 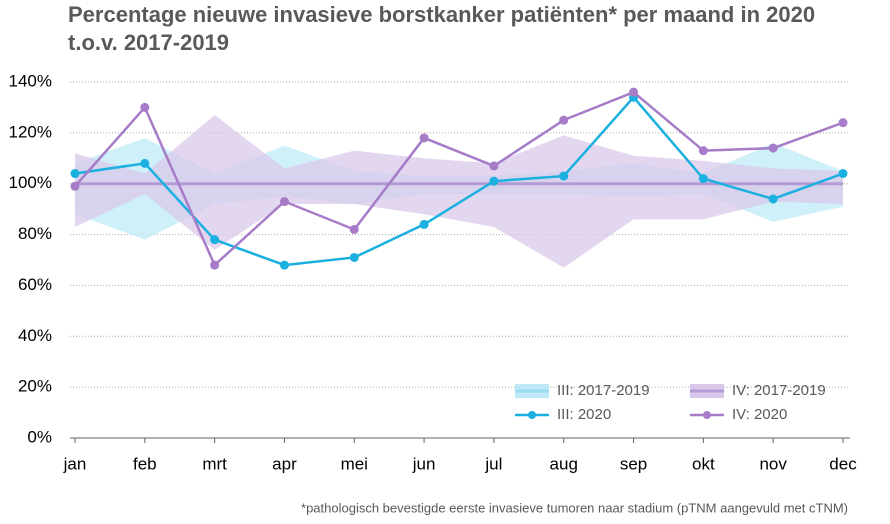 I want to click on y-tick-label: 80%, so click(x=35, y=233).